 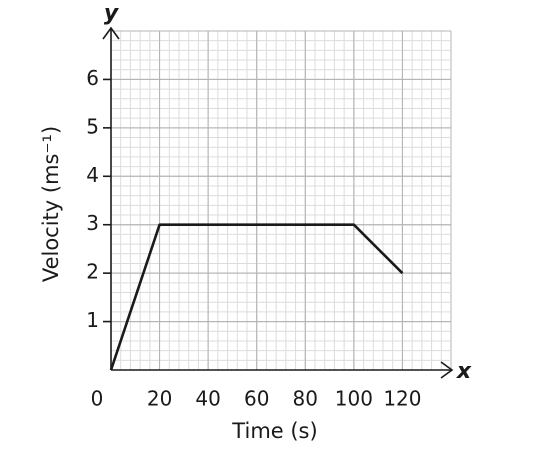 What do you see at coordinates (92, 126) in the screenshot?
I see `y-tick-label: 5` at bounding box center [92, 126].